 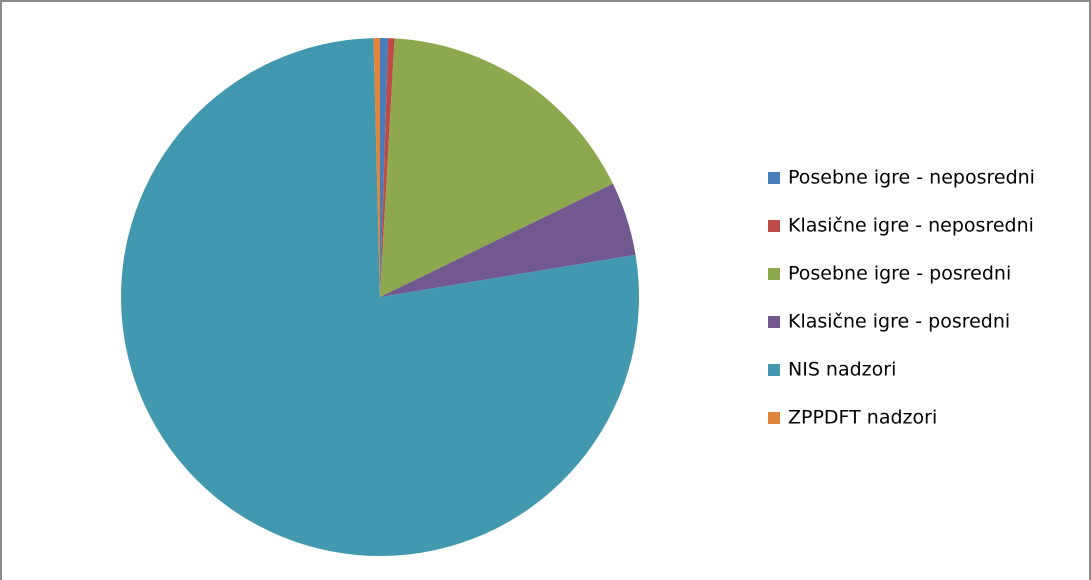 What do you see at coordinates (862, 418) in the screenshot?
I see `legend-label: ZPPDFT nadzori` at bounding box center [862, 418].